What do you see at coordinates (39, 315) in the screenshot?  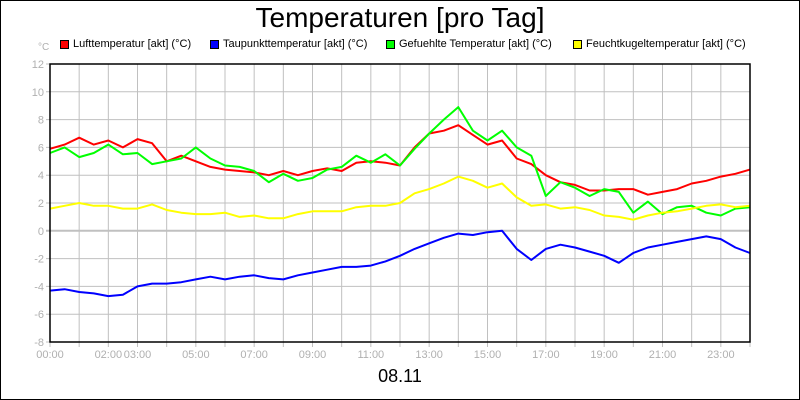 I see `y-tick-label: -6` at bounding box center [39, 315].